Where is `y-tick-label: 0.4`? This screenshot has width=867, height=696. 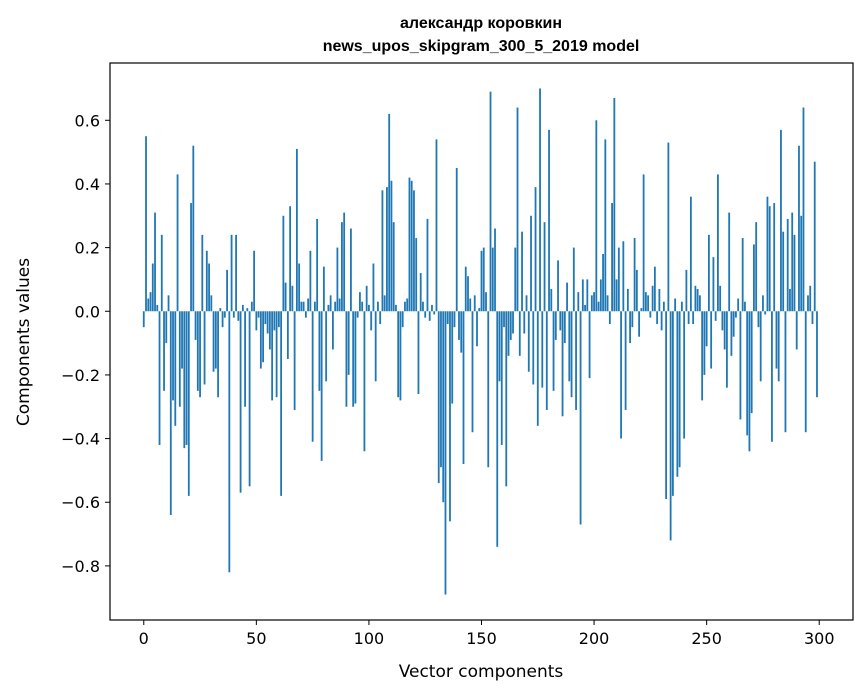 y-tick-label: 0.4 is located at coordinates (87, 184).